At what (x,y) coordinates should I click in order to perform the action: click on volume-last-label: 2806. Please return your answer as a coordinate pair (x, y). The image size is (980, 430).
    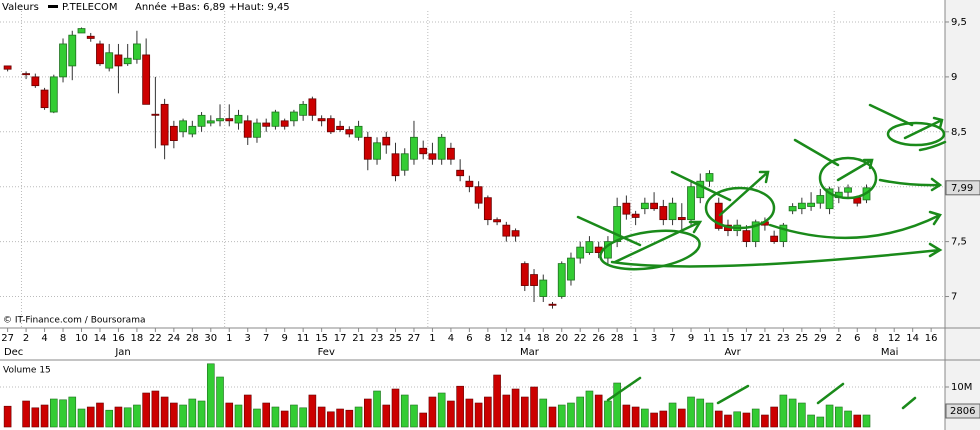
    Looking at the image, I should click on (962, 411).